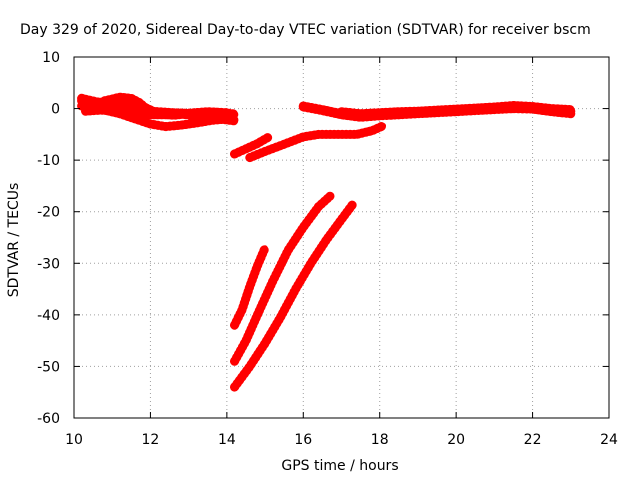  Describe the element at coordinates (380, 440) in the screenshot. I see `x-tick-label: 18` at that location.